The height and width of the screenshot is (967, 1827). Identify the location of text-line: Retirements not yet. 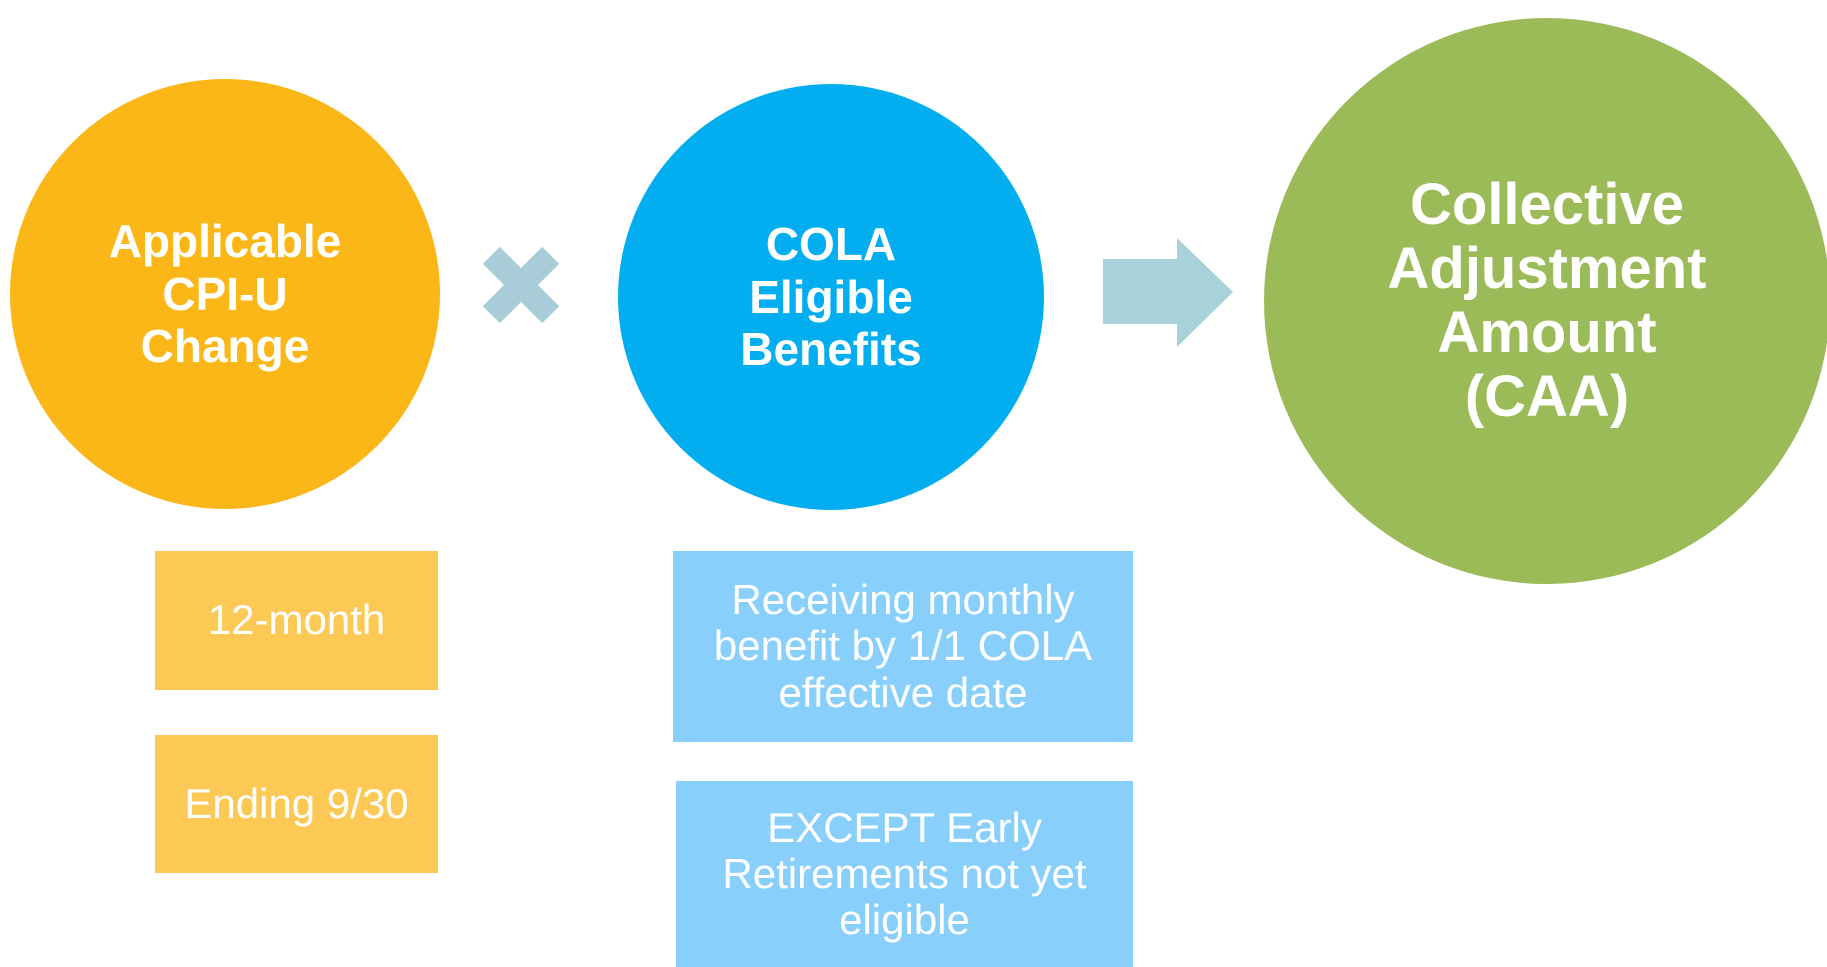
(904, 873).